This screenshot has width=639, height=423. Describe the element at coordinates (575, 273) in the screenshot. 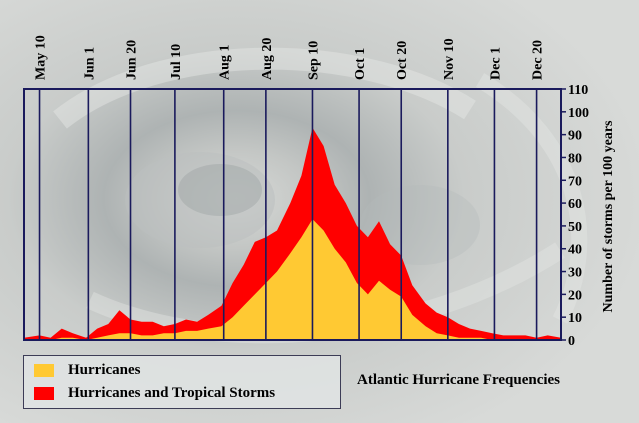

I see `y-tick-label: 30` at that location.